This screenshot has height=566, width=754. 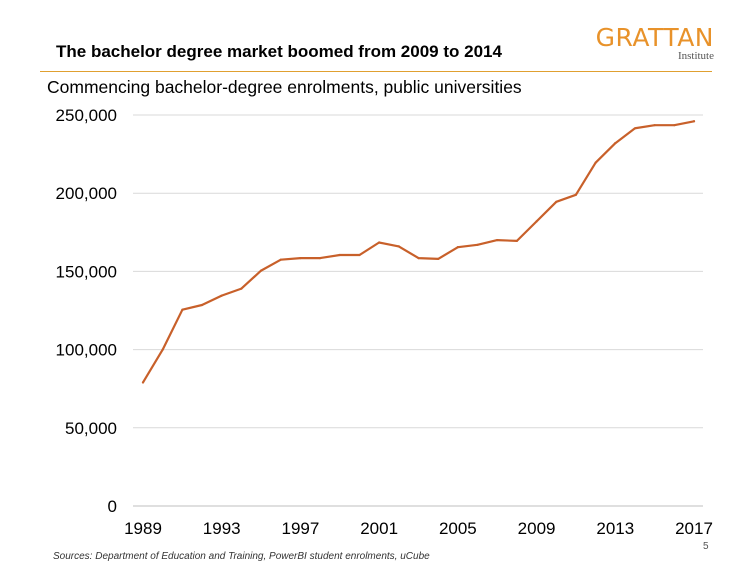 What do you see at coordinates (418, 528) in the screenshot?
I see `x-axis-ticks: 1989 1993 1997 2001 2005 2009 2013 2017` at bounding box center [418, 528].